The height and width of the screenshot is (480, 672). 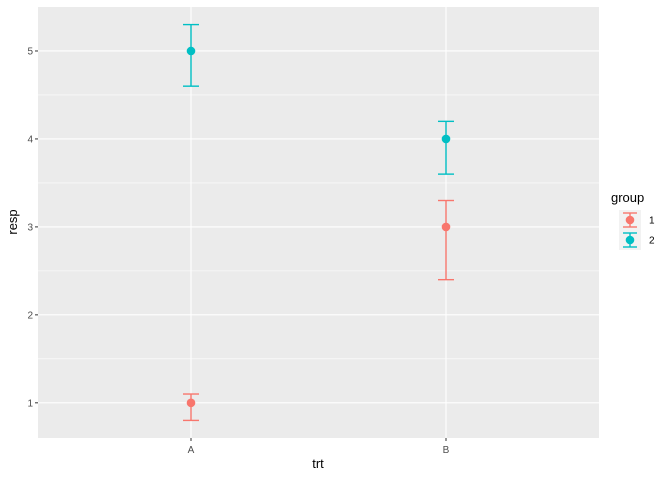 What do you see at coordinates (30, 403) in the screenshot?
I see `y-tick-label: 1` at bounding box center [30, 403].